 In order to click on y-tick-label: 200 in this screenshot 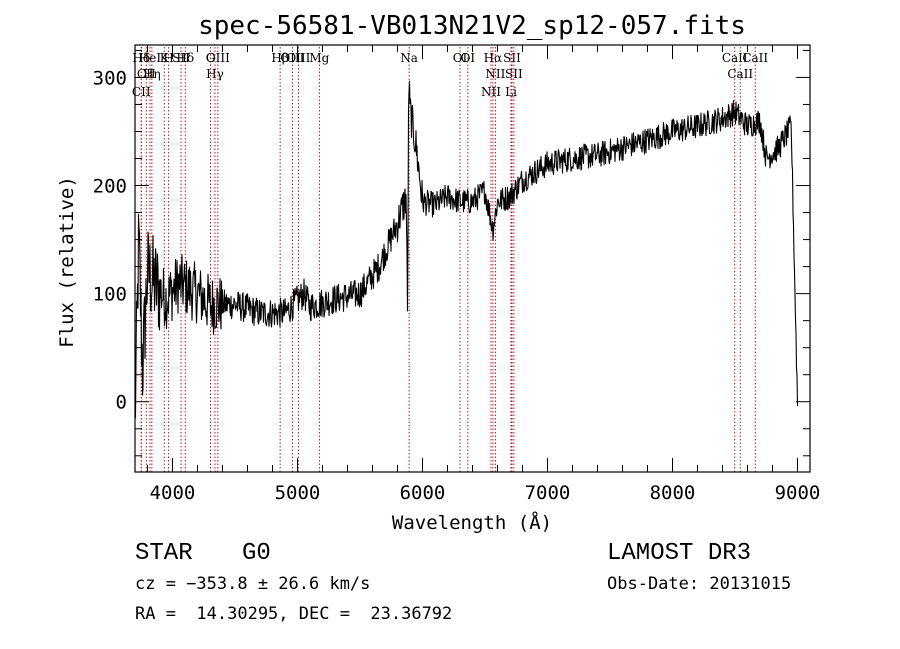, I will do `click(110, 187)`.